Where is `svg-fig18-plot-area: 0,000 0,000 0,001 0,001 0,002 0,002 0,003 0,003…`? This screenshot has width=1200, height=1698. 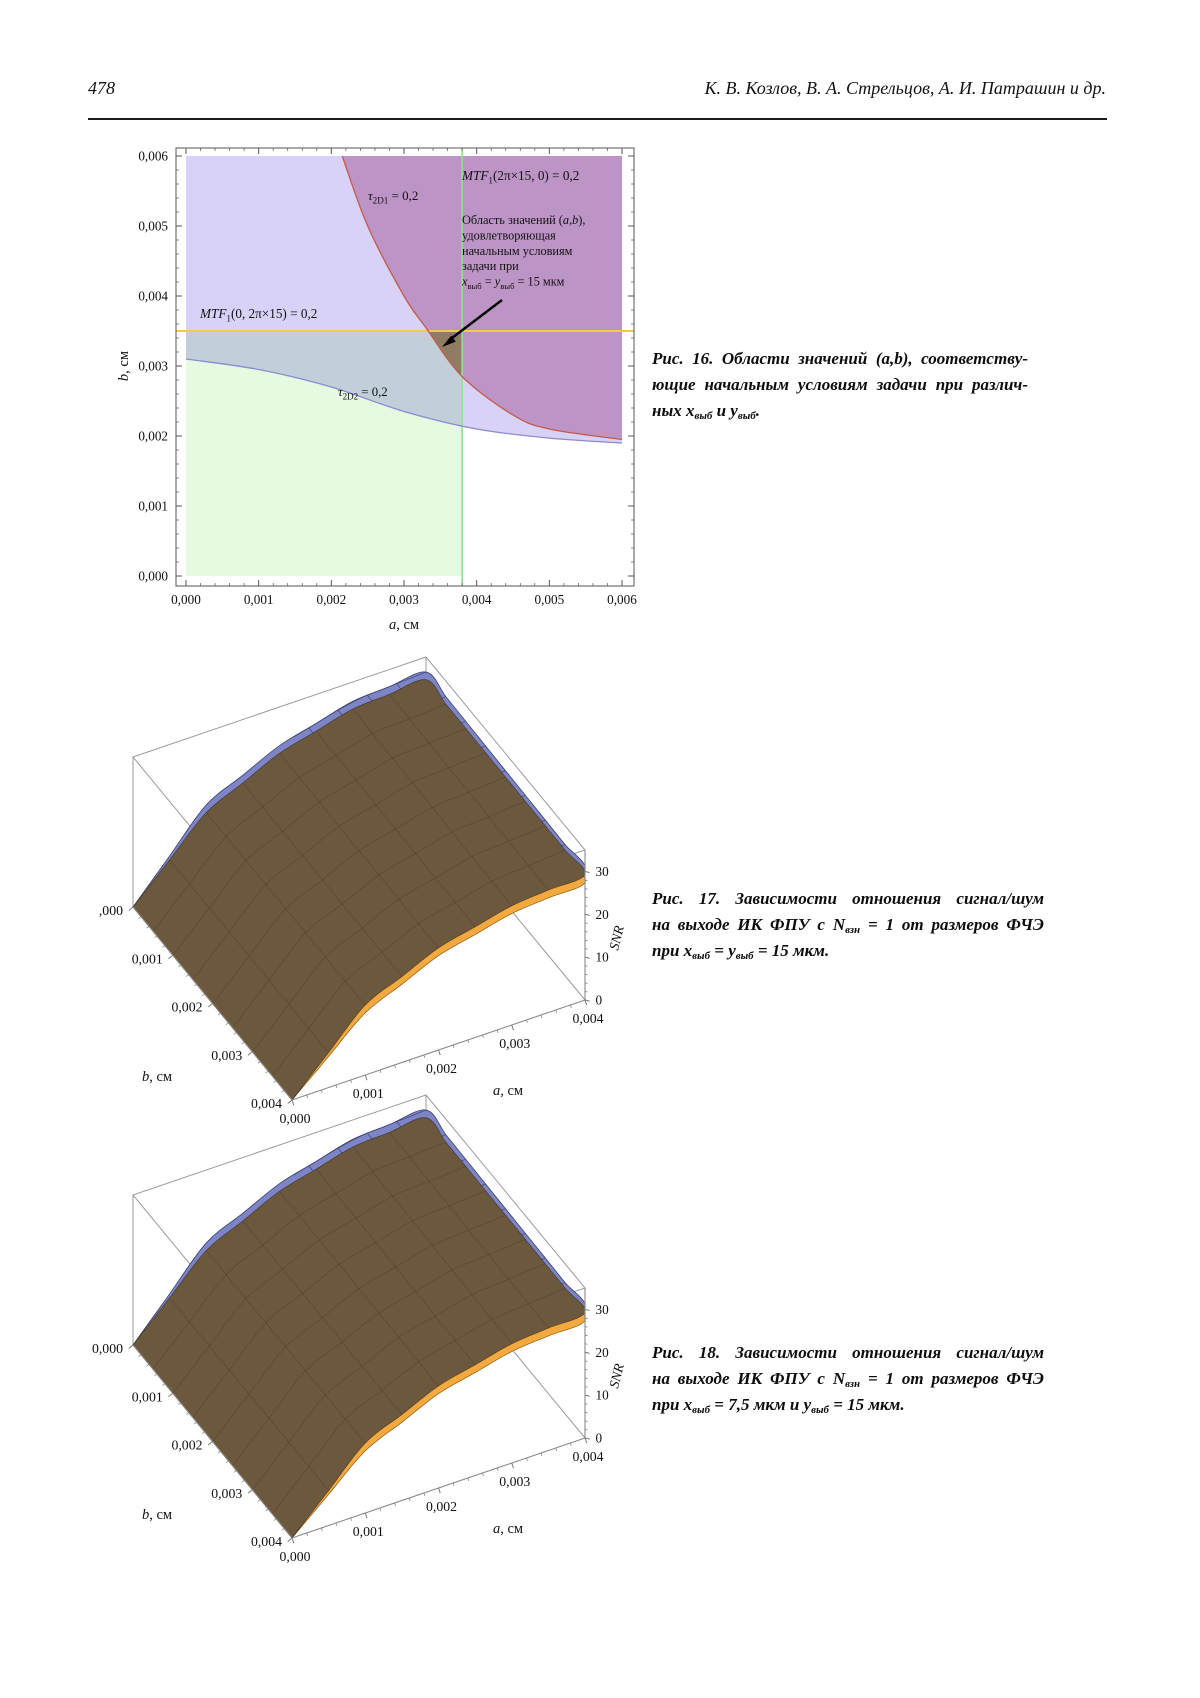 svg-fig18-plot-area: 0,000 0,000 0,001 0,001 0,002 0,002 0,003 0,003… is located at coordinates (359, 1329).